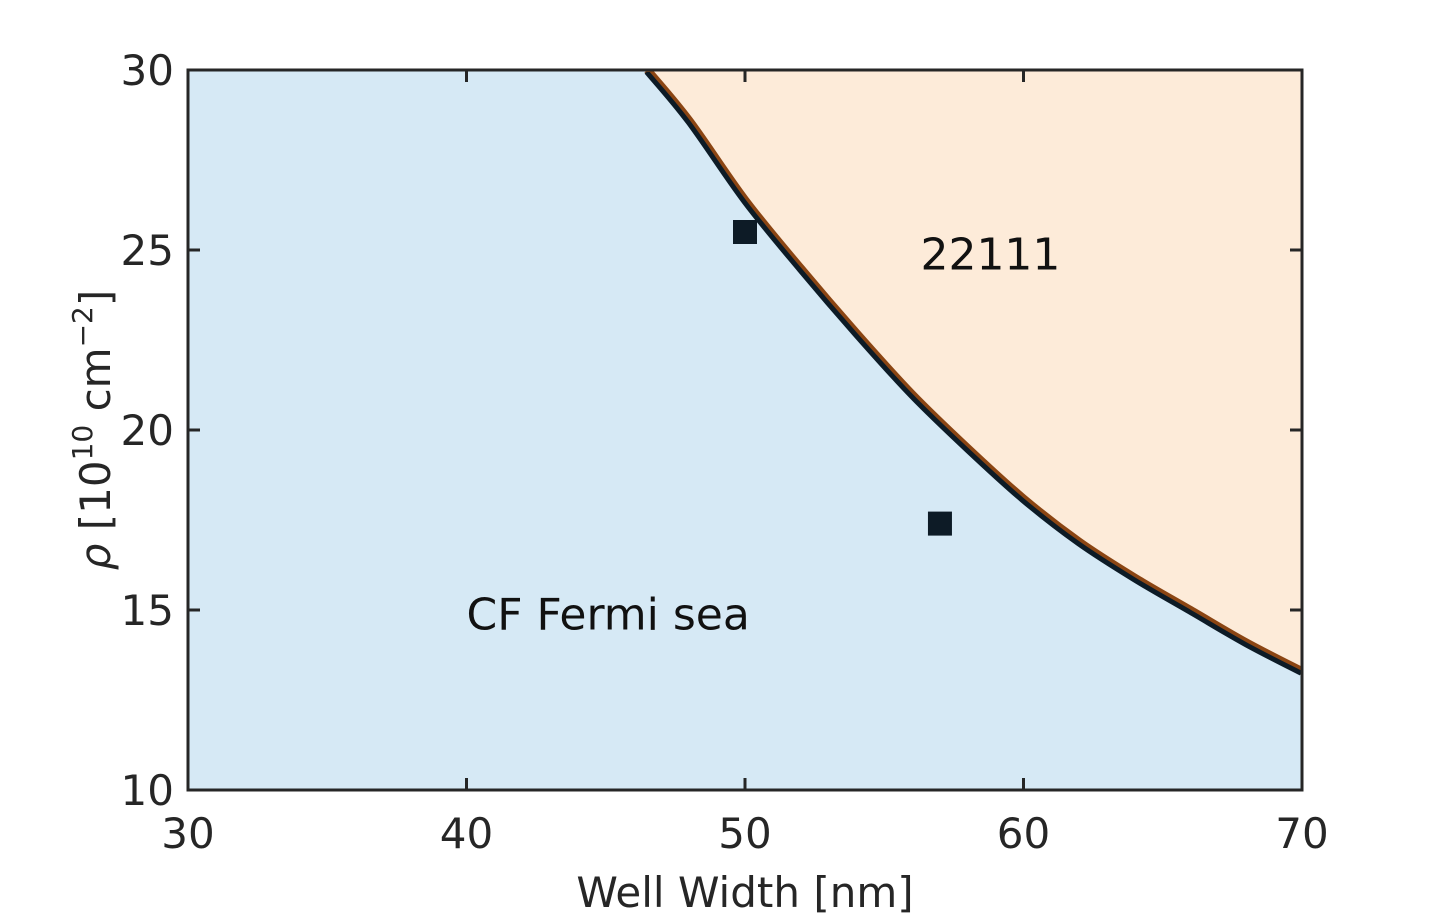 This screenshot has width=1440, height=919. Describe the element at coordinates (147, 790) in the screenshot. I see `y-tick-label-10: 10` at that location.